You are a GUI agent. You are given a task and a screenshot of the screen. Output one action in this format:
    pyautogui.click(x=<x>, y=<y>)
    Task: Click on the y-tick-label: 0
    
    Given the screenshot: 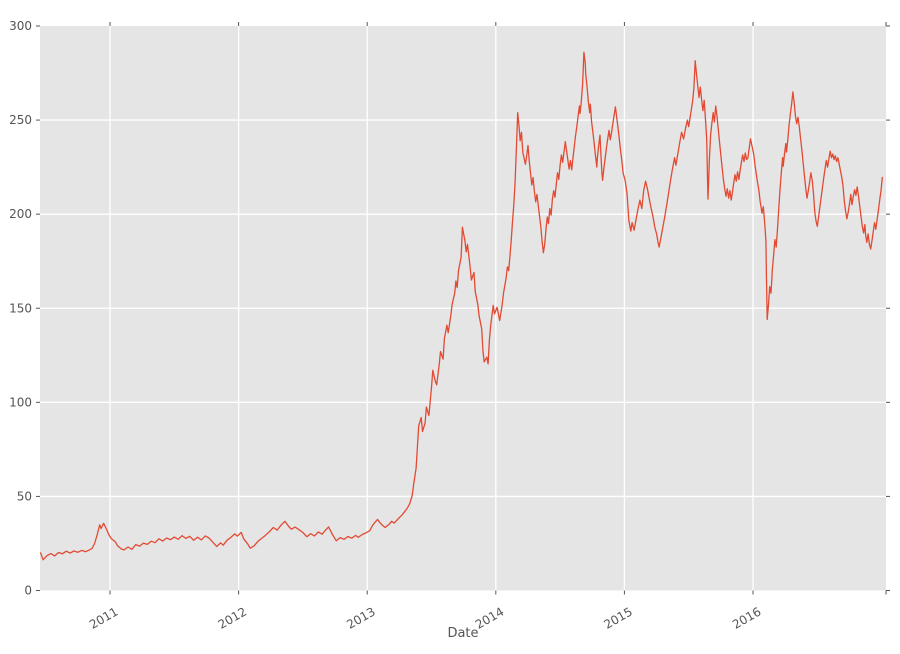 What is the action you would take?
    pyautogui.click(x=28, y=591)
    